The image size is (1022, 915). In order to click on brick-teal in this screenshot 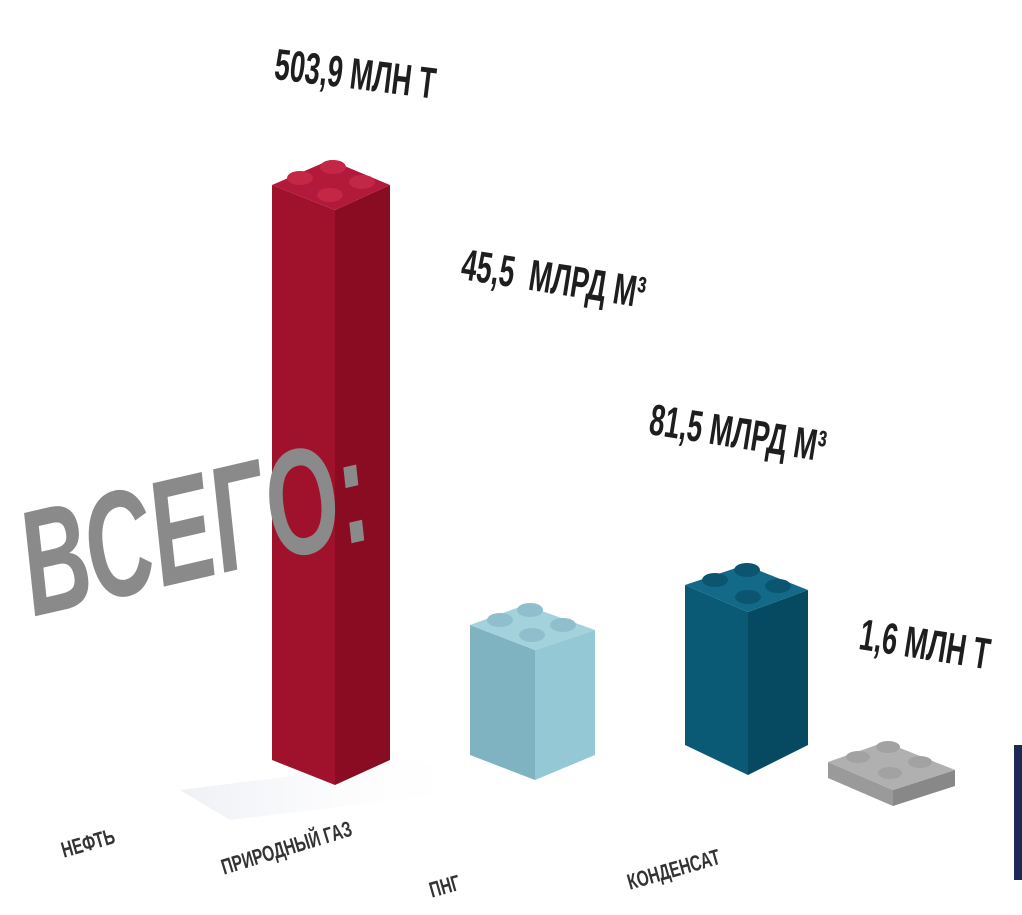, I will do `click(746, 669)`.